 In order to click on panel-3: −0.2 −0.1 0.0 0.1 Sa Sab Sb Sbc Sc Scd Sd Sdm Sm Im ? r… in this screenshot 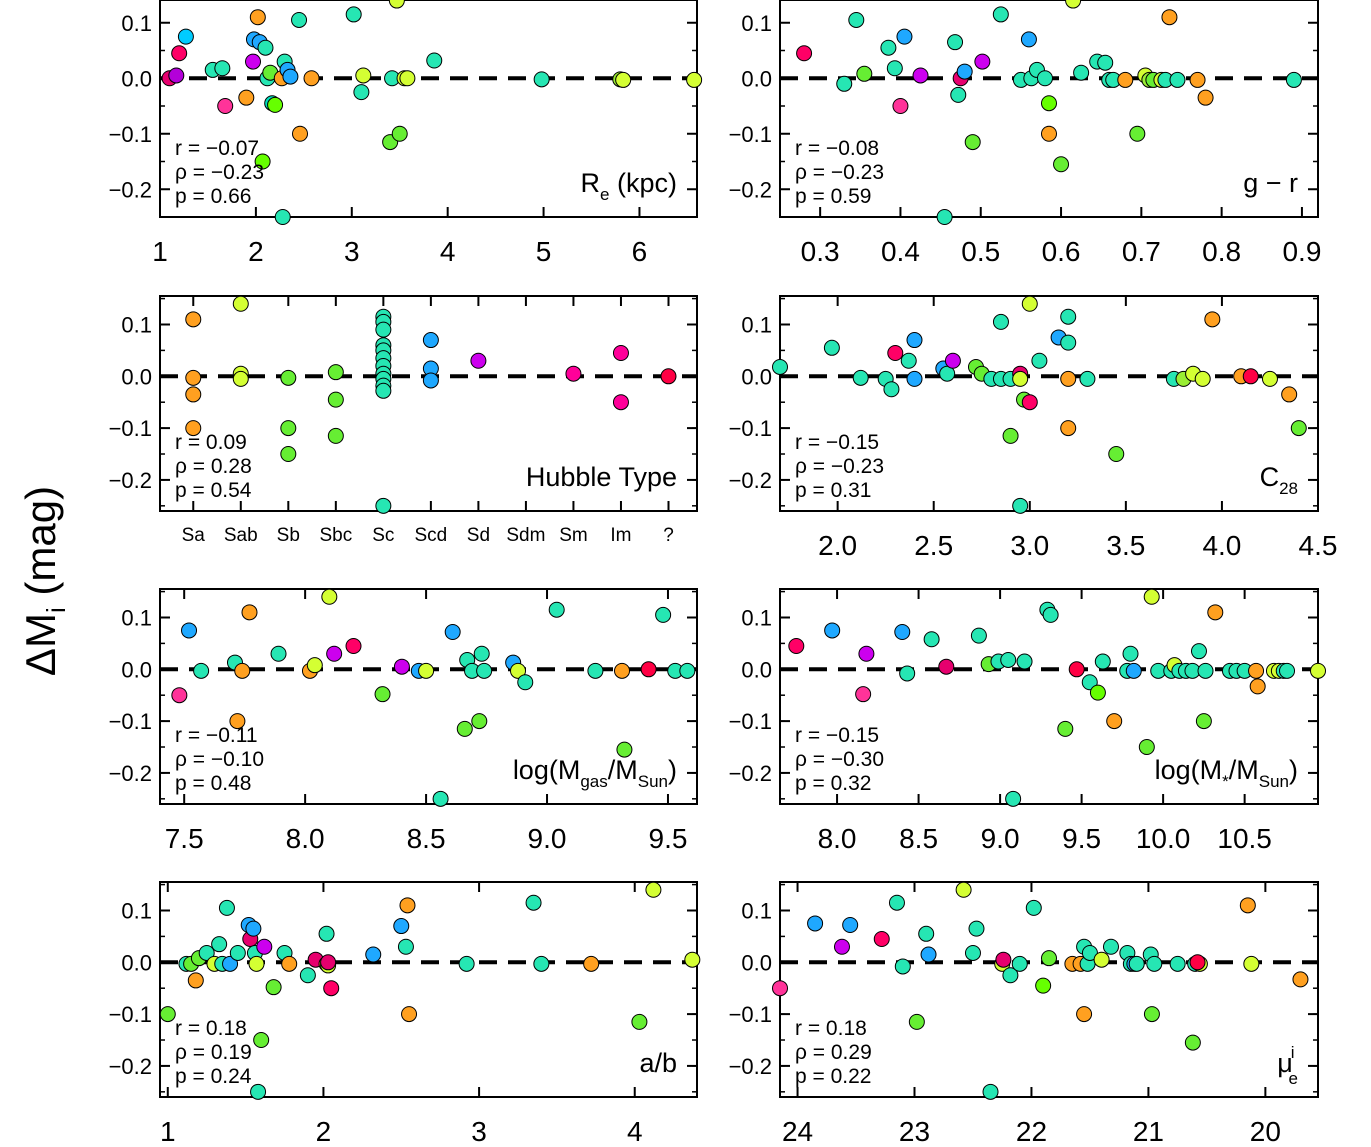, I will do `click(403, 420)`.